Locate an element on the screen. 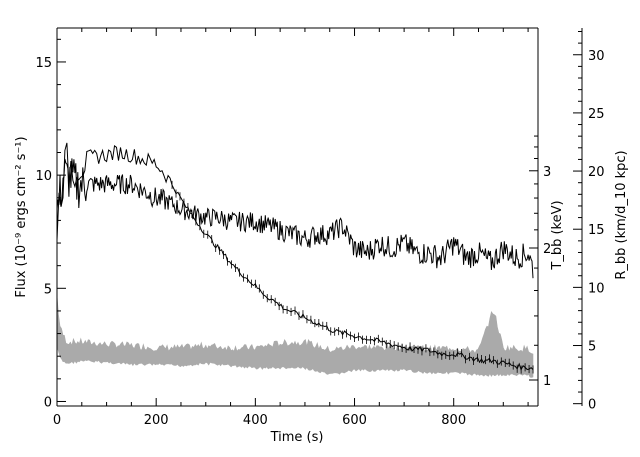 This screenshot has height=457, width=640. radius-tick-label: 25 is located at coordinates (596, 114).